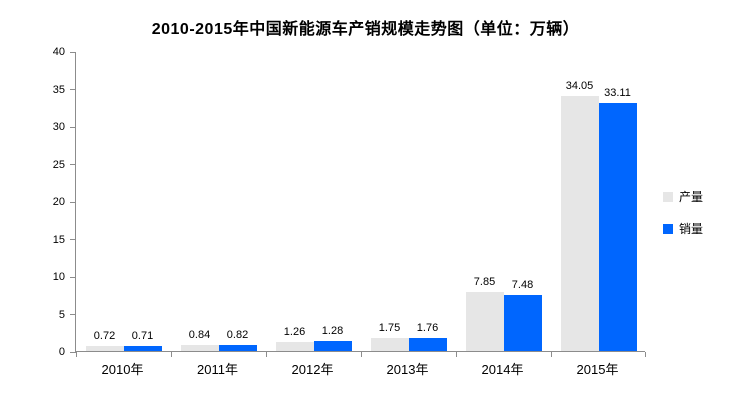 The height and width of the screenshot is (400, 731). What do you see at coordinates (217, 369) in the screenshot?
I see `category-label: 2011年` at bounding box center [217, 369].